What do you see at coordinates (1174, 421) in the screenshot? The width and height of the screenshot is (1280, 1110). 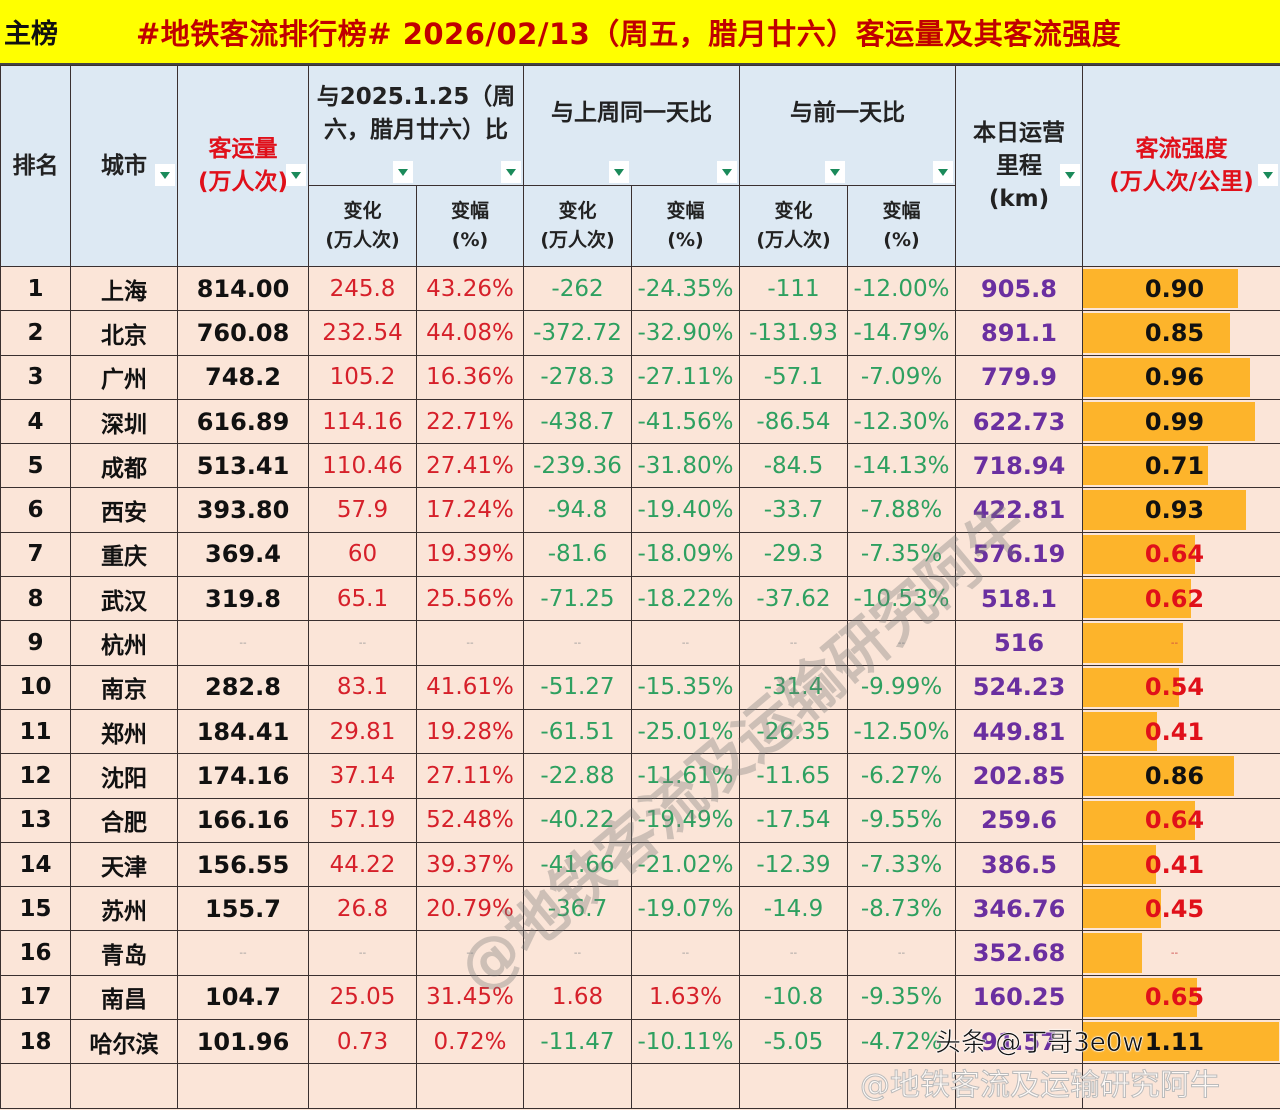 I see `intensity-value: 0.99` at bounding box center [1174, 421].